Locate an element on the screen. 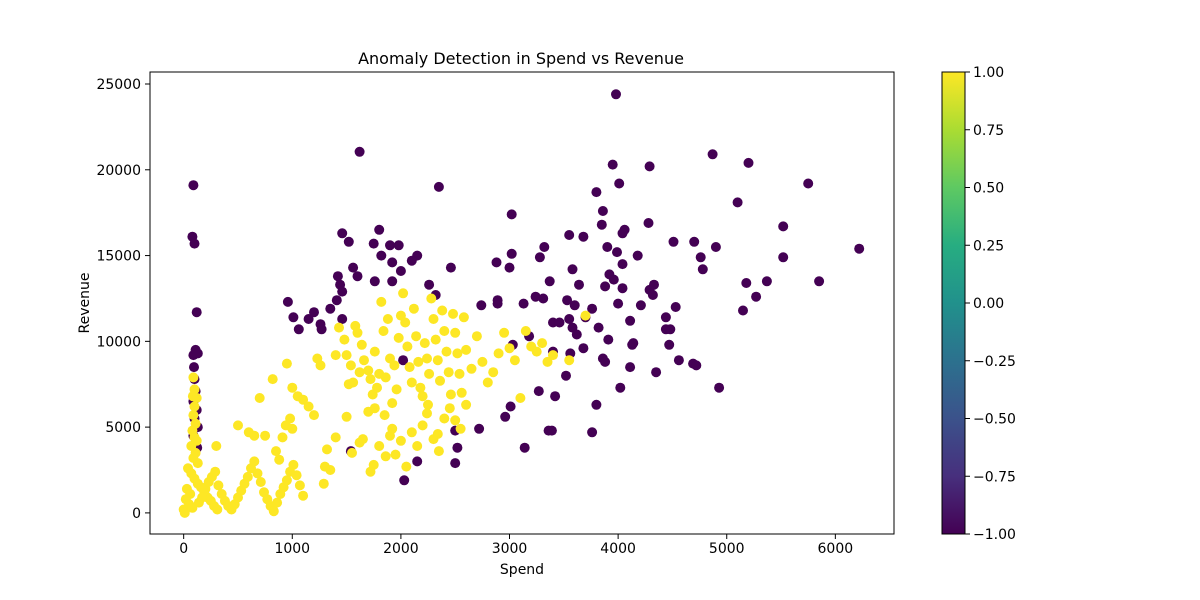 This screenshot has width=1200, height=600. x-tick-label: 3000 is located at coordinates (510, 549).